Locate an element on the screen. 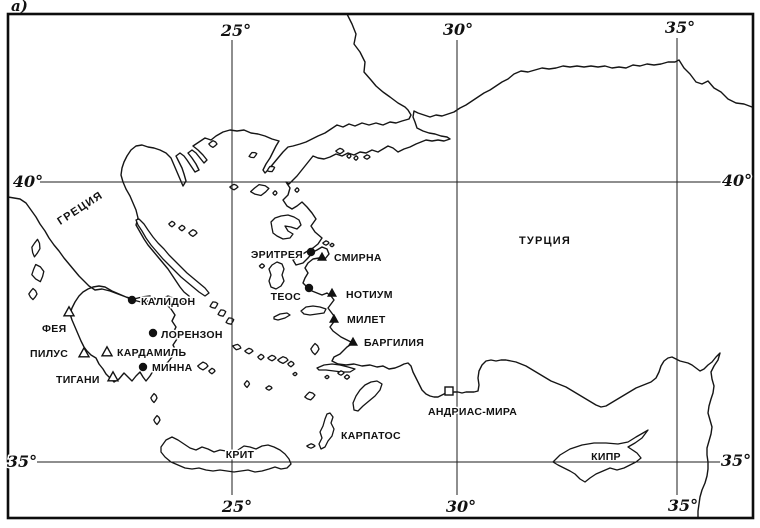  parallel-label-left-40n: 40° is located at coordinates (28, 181).